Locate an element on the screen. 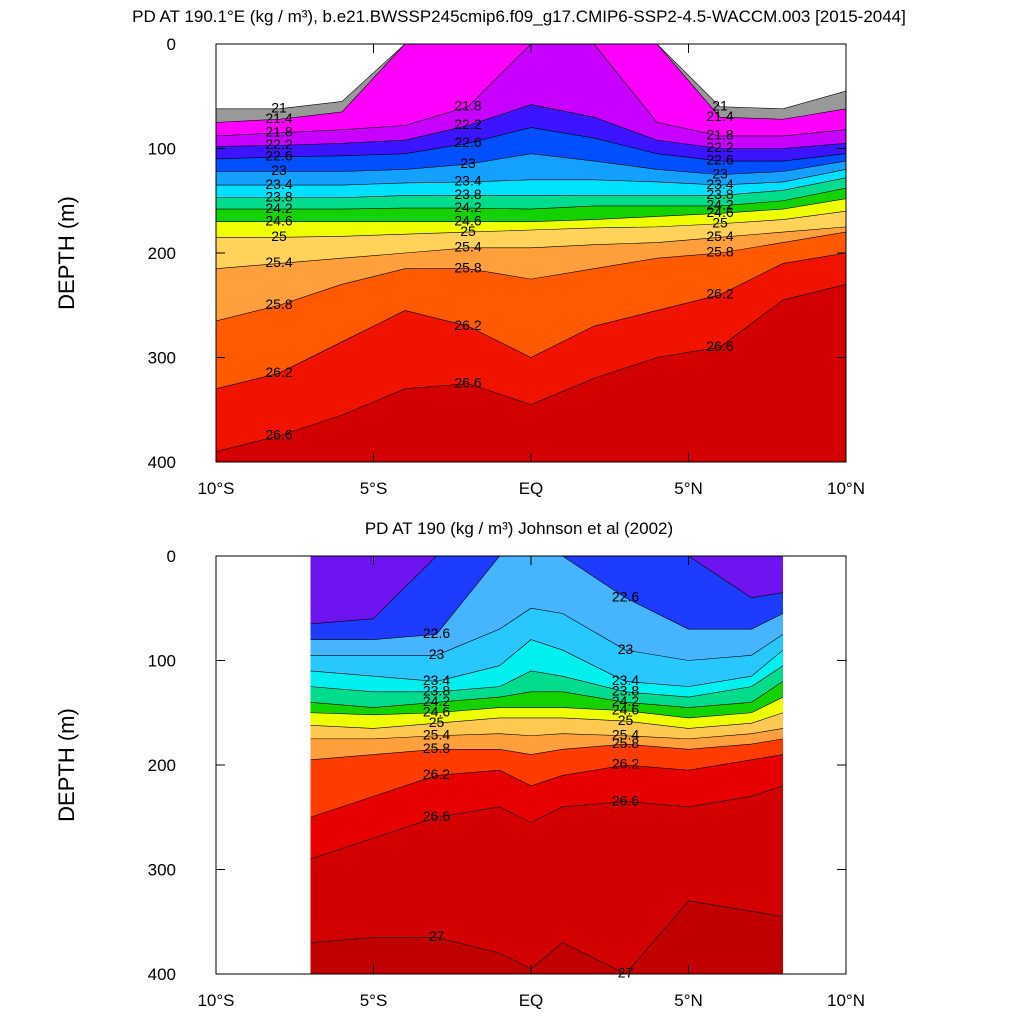  x-tick-label: 5°S is located at coordinates (374, 1000).